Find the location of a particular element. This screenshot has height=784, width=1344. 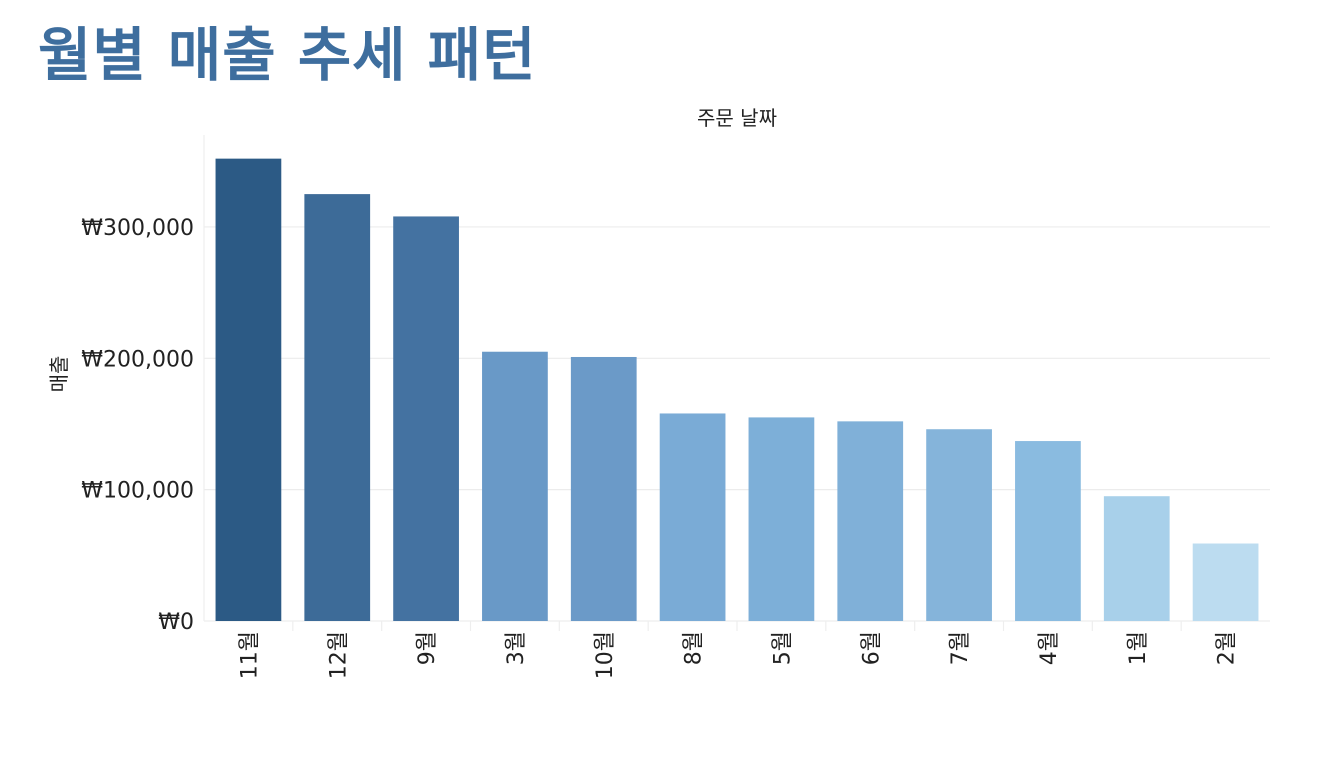

page-title: 월별 매출 추세 패턴 is located at coordinates (287, 55).